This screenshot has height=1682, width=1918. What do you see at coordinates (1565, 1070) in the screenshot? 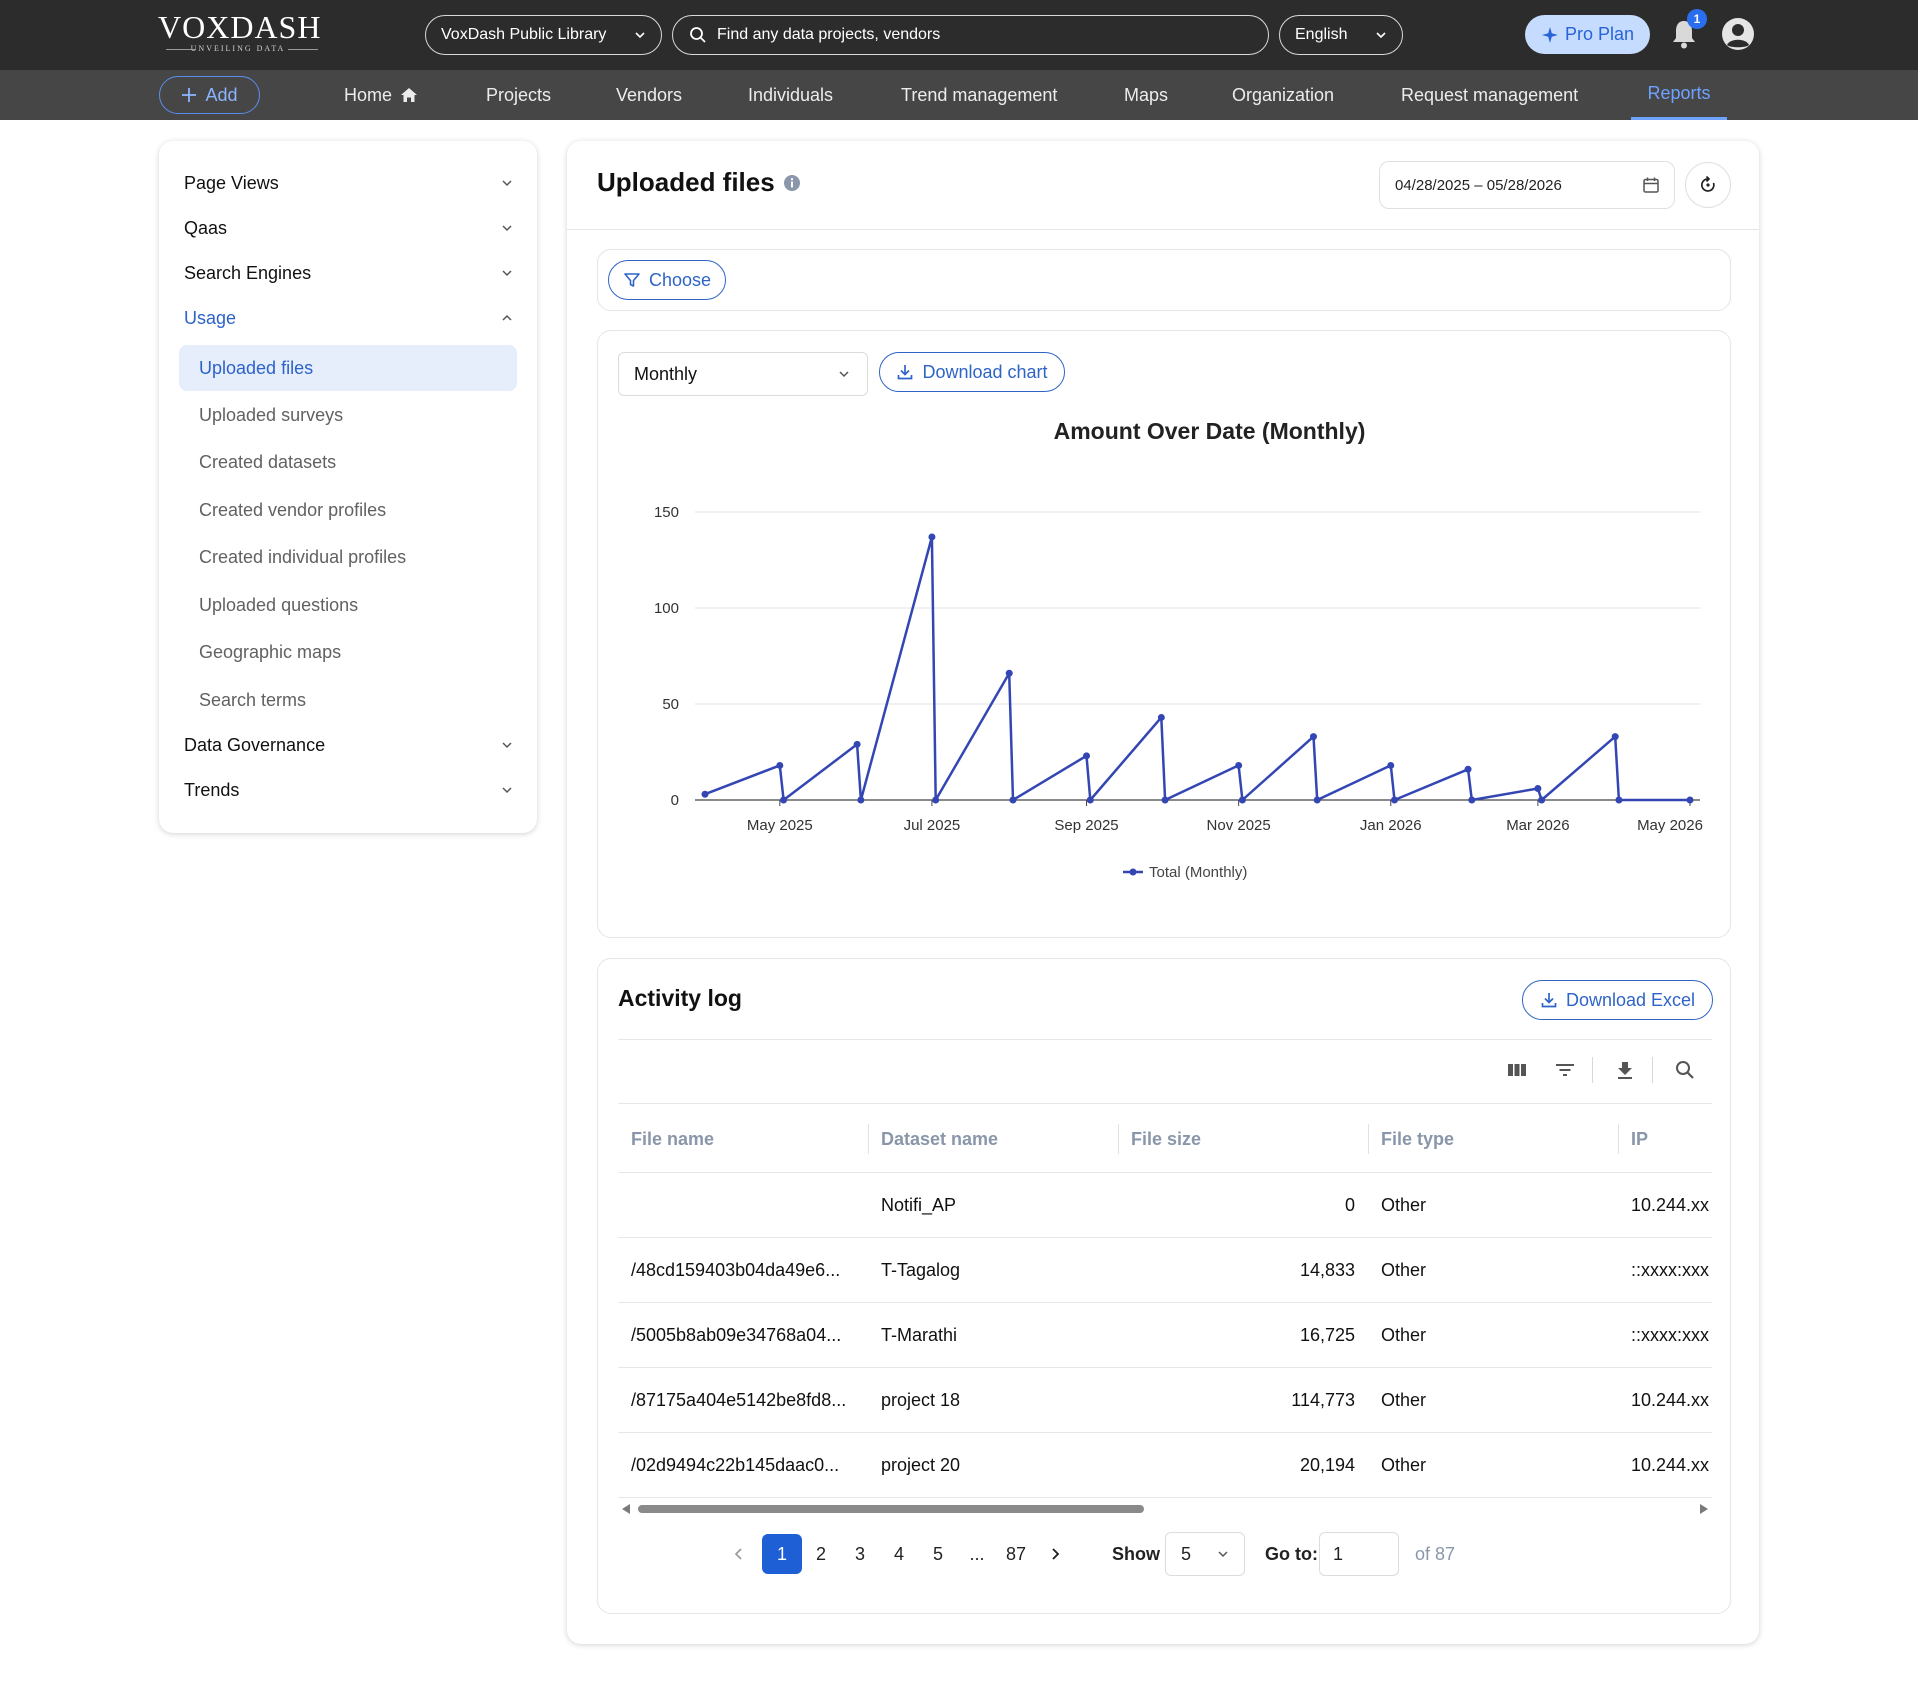
I see `filter-list-icon` at bounding box center [1565, 1070].